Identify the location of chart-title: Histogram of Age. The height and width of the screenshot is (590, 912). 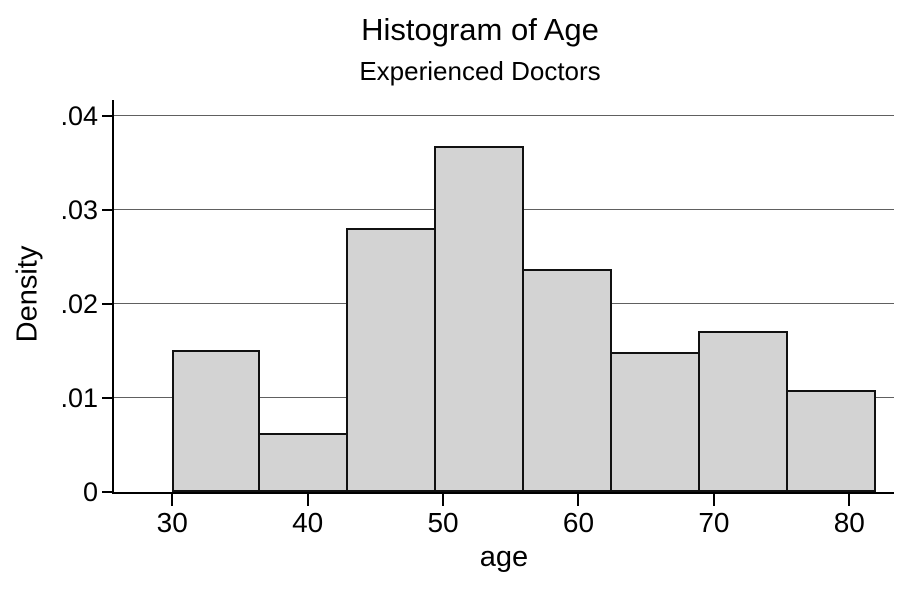
(480, 29).